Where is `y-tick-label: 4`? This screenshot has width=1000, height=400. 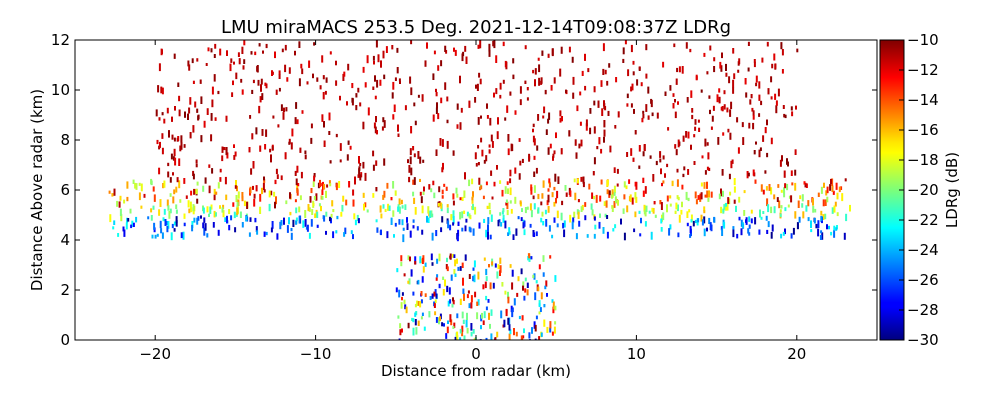
y-tick-label: 4 is located at coordinates (65, 240).